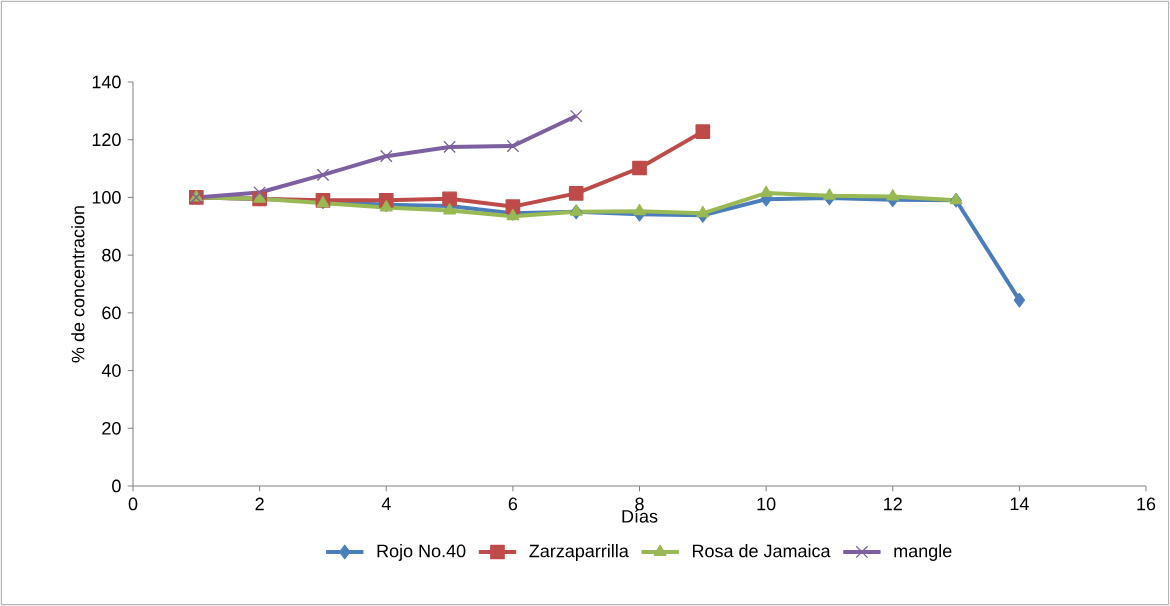 Image resolution: width=1170 pixels, height=606 pixels. I want to click on x-tick-label: 10, so click(766, 504).